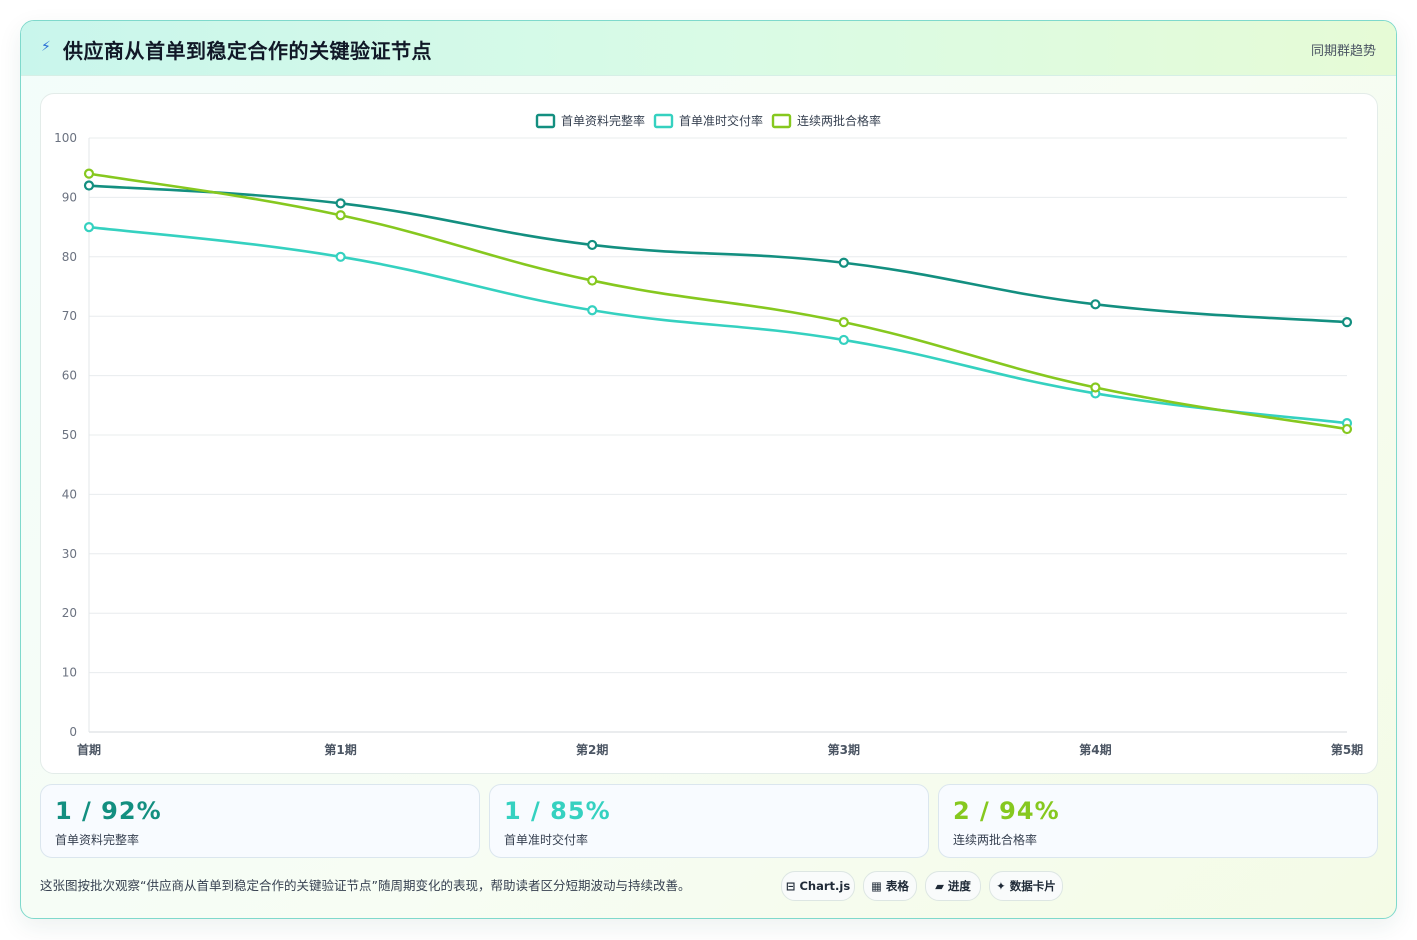  What do you see at coordinates (108, 811) in the screenshot?
I see `stat-value: 1 / 92%` at bounding box center [108, 811].